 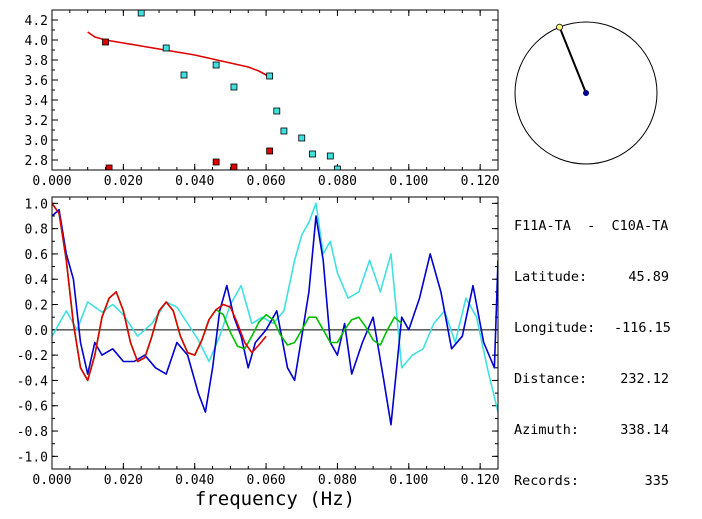 I want to click on correlation-ytick-label: 1.0, so click(x=36, y=204).